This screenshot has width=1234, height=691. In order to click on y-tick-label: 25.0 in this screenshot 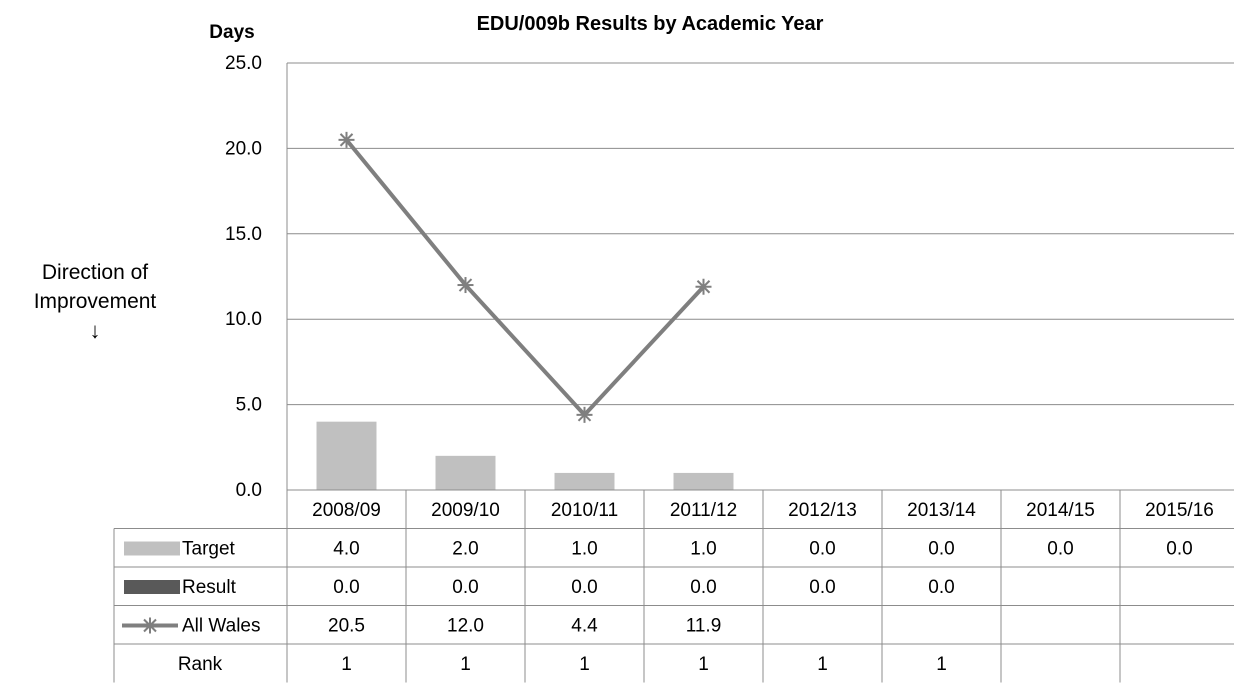, I will do `click(243, 63)`.